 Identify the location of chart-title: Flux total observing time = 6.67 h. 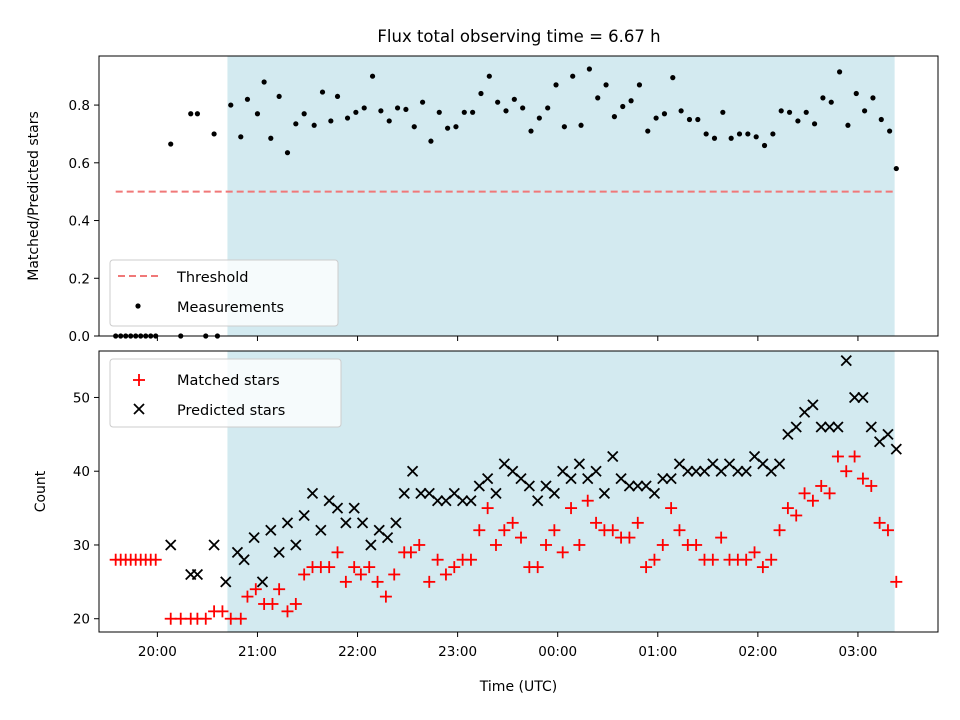
(518, 36).